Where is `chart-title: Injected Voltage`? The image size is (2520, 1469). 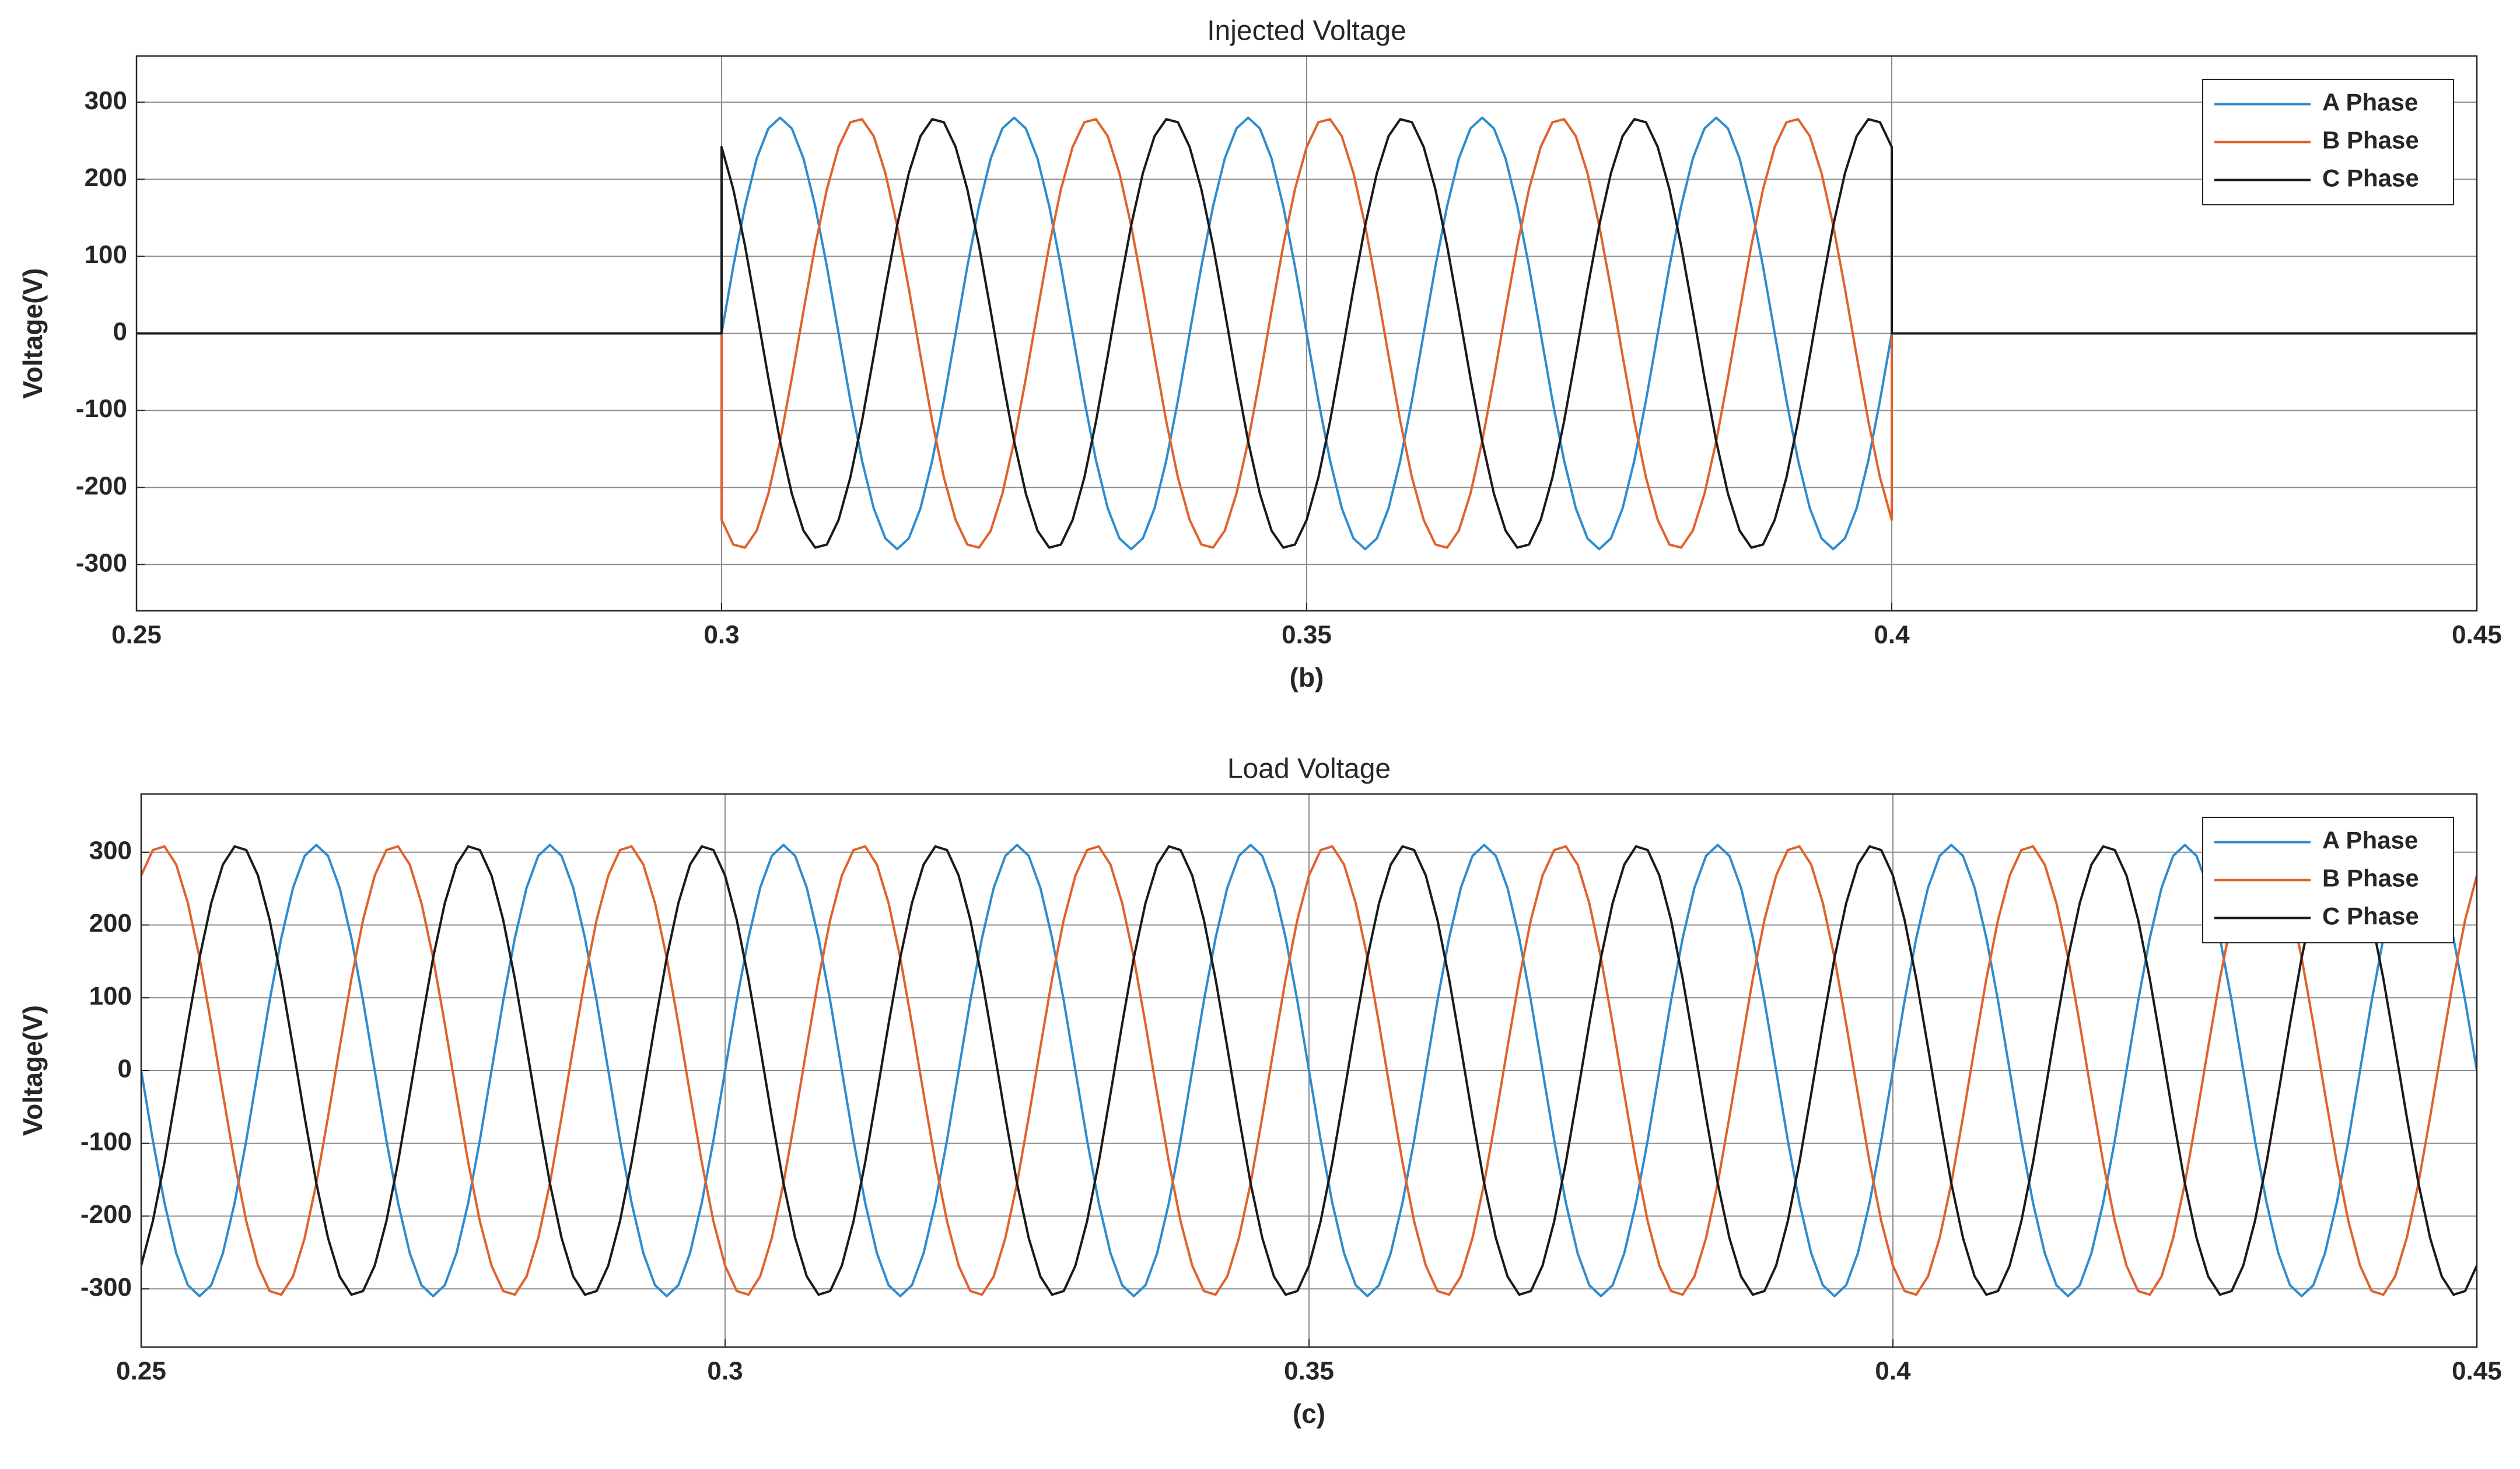 chart-title: Injected Voltage is located at coordinates (1307, 31).